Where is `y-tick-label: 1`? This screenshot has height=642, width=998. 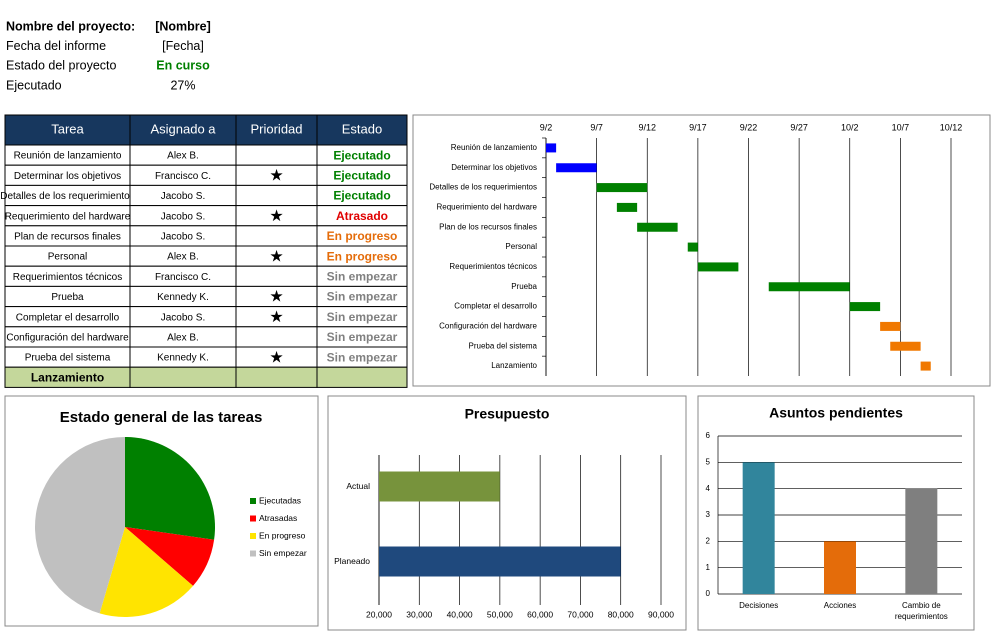 y-tick-label: 1 is located at coordinates (708, 567).